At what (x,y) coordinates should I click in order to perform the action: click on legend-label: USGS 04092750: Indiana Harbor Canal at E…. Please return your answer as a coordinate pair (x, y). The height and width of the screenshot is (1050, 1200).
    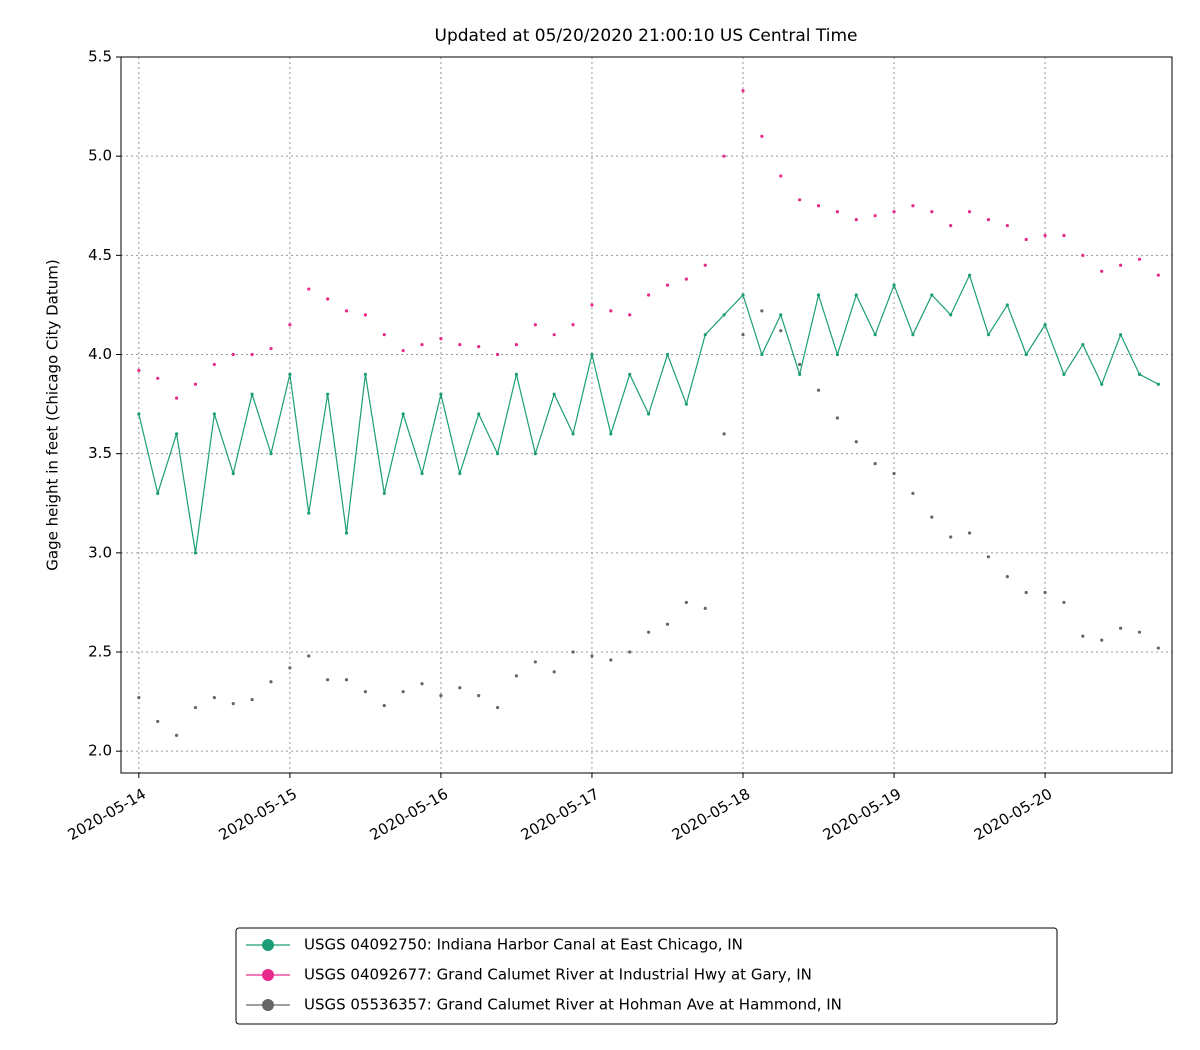
    Looking at the image, I should click on (523, 945).